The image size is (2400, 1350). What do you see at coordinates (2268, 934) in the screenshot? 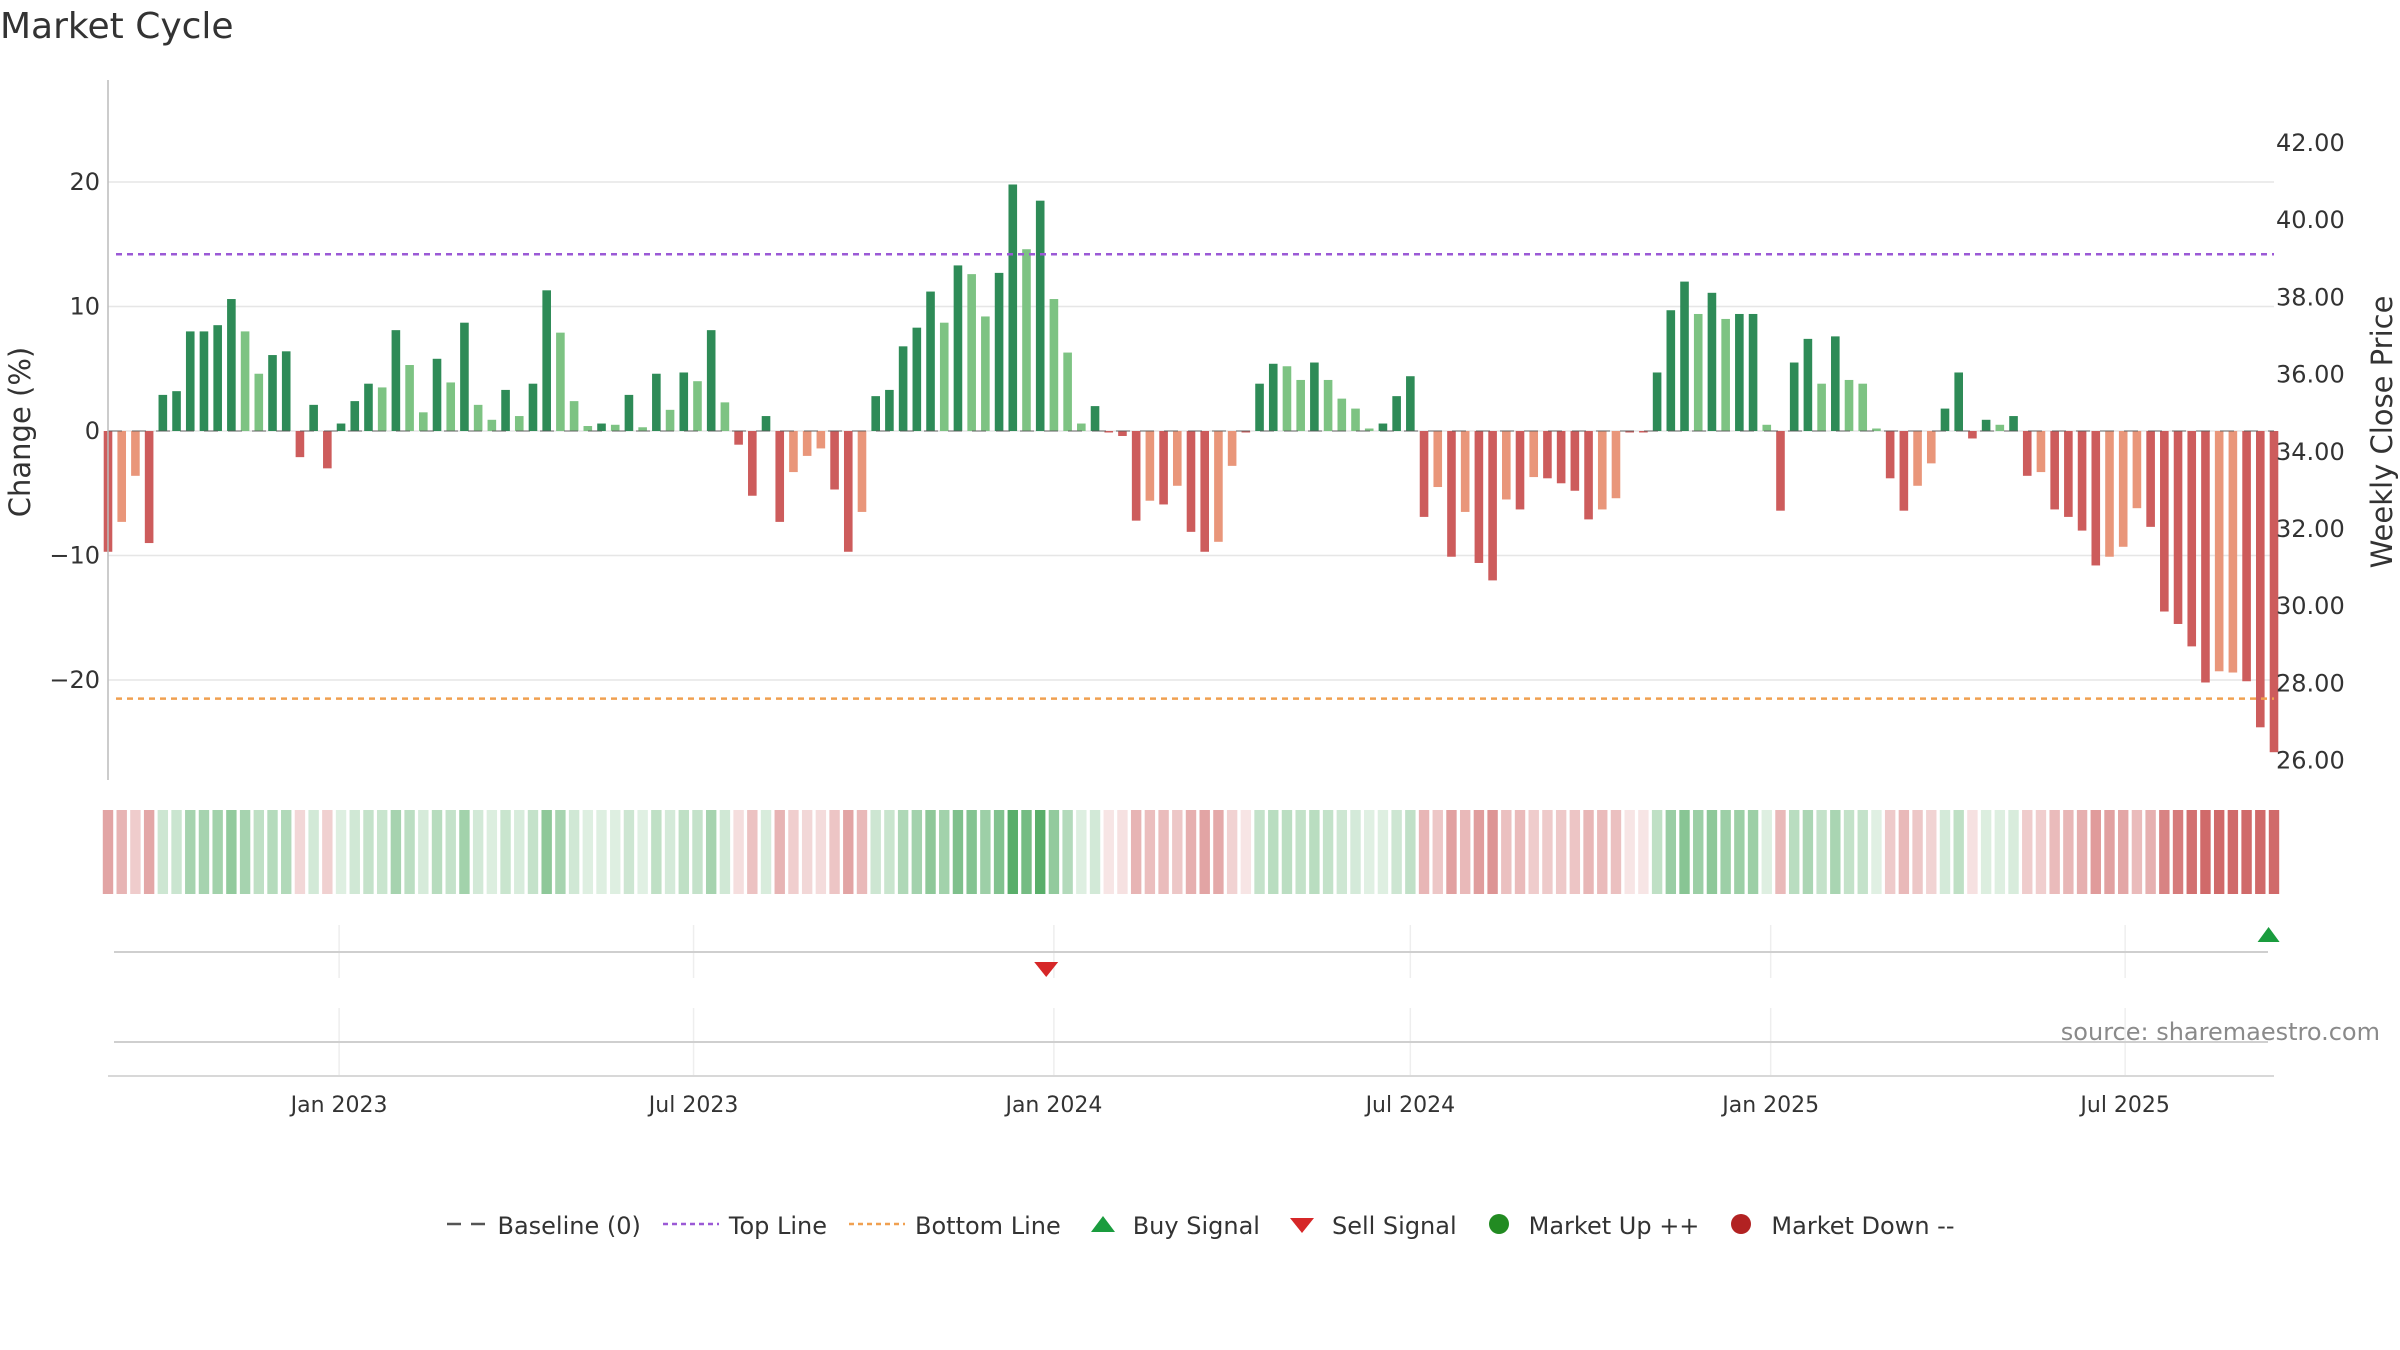
I see `buy-signal-marker` at bounding box center [2268, 934].